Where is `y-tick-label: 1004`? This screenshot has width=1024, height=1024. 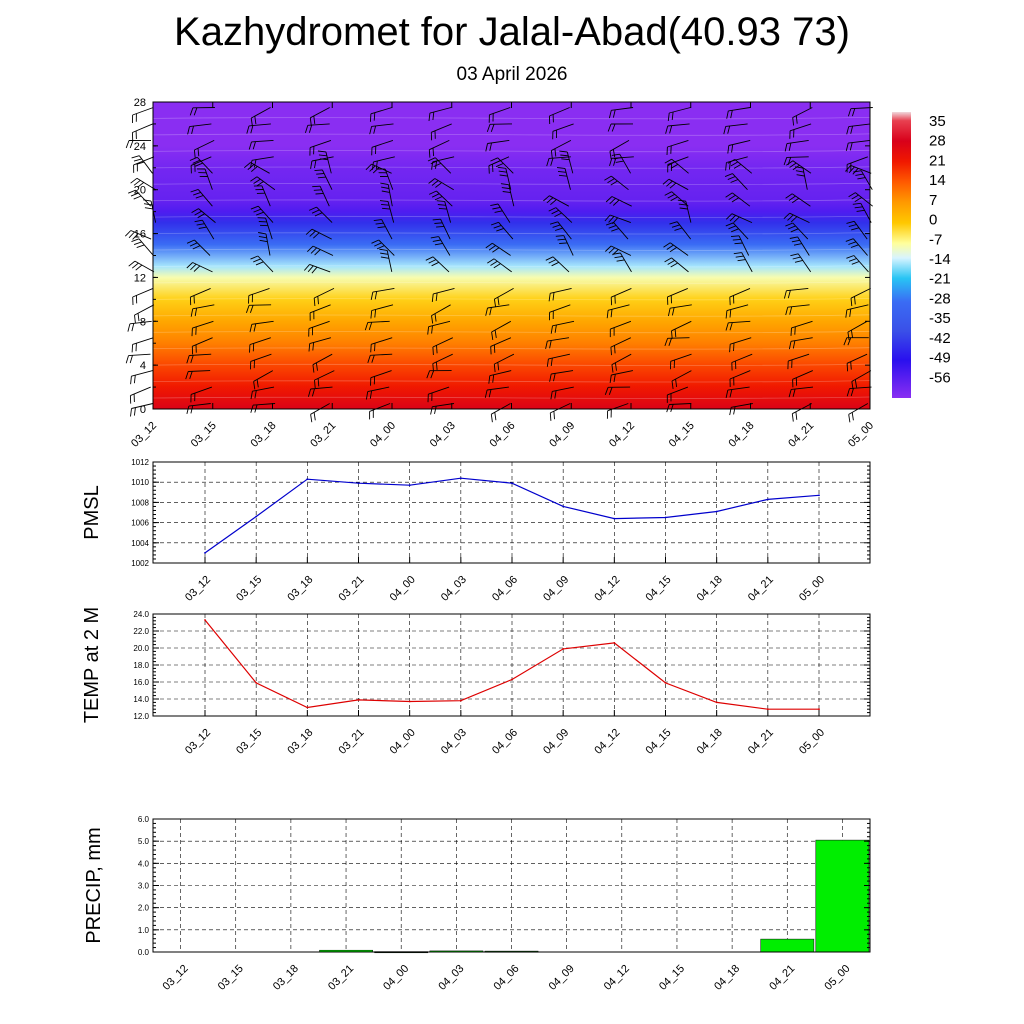
y-tick-label: 1004 is located at coordinates (140, 543).